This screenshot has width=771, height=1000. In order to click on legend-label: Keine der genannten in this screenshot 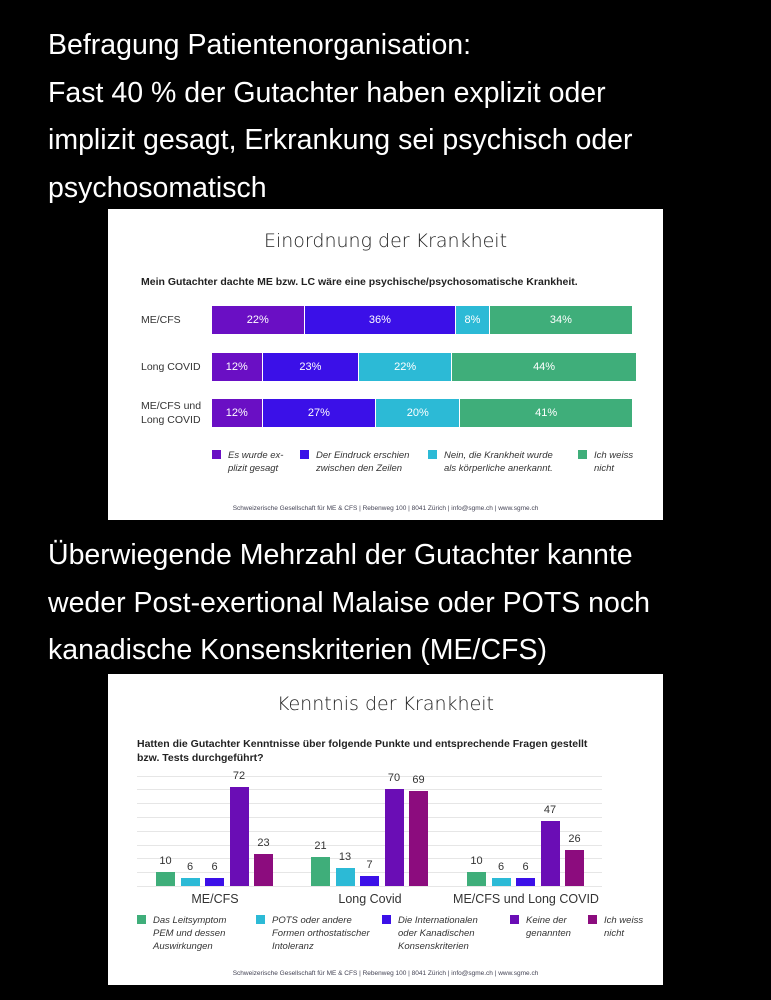, I will do `click(548, 927)`.